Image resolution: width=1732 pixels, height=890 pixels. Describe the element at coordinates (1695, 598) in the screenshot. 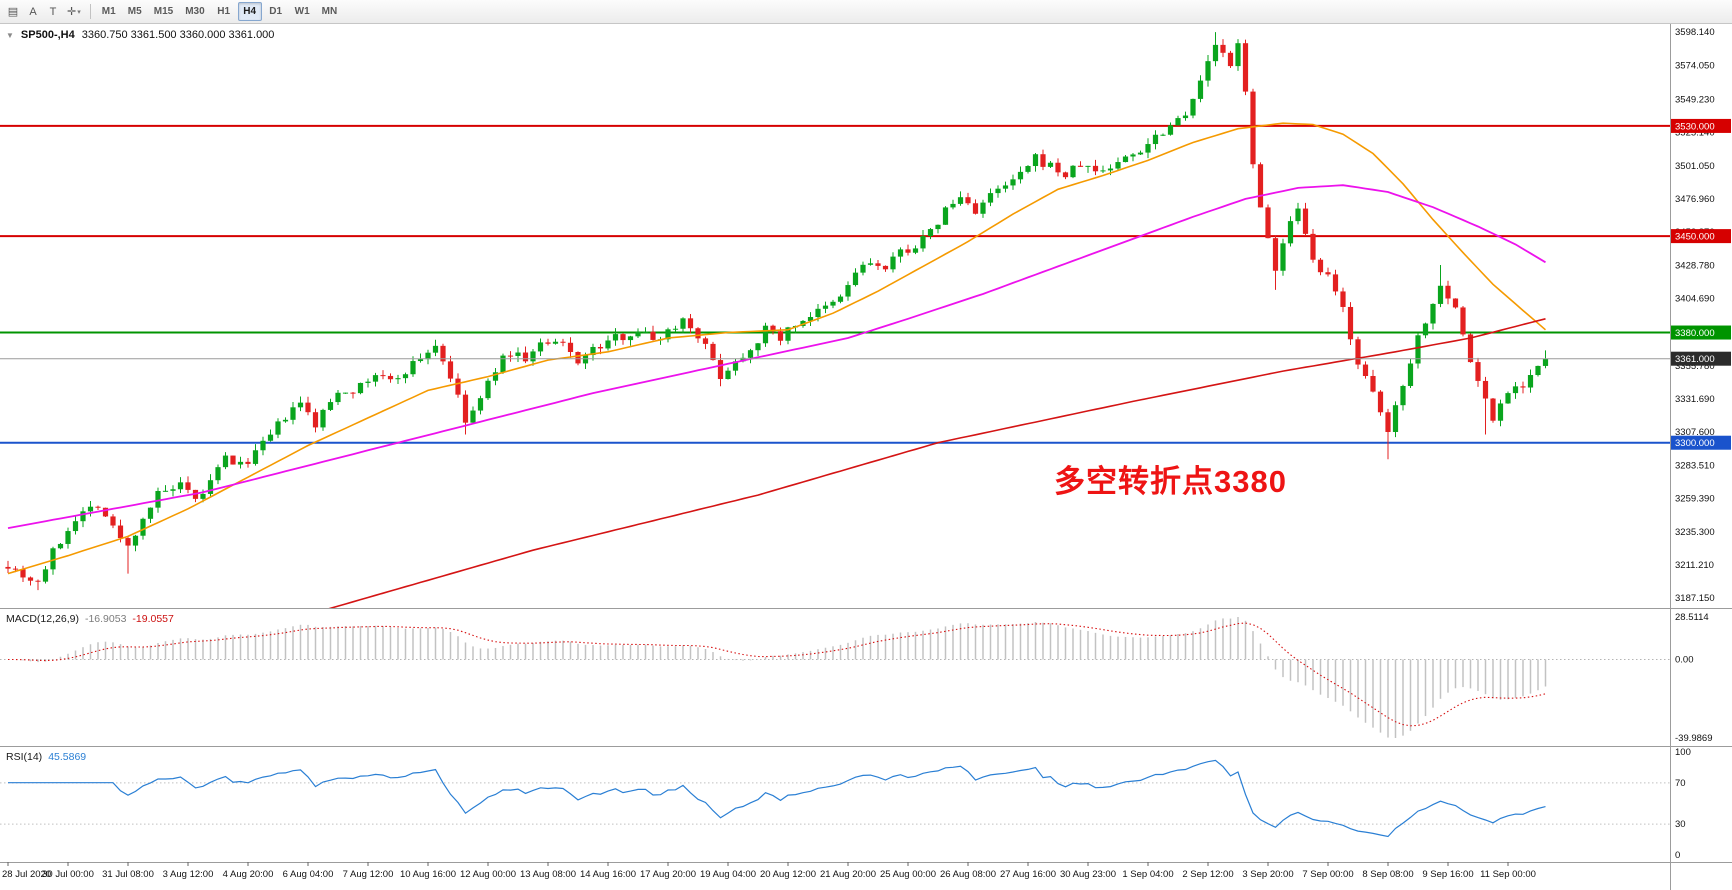

I see `svg-text: 3187.150` at that location.